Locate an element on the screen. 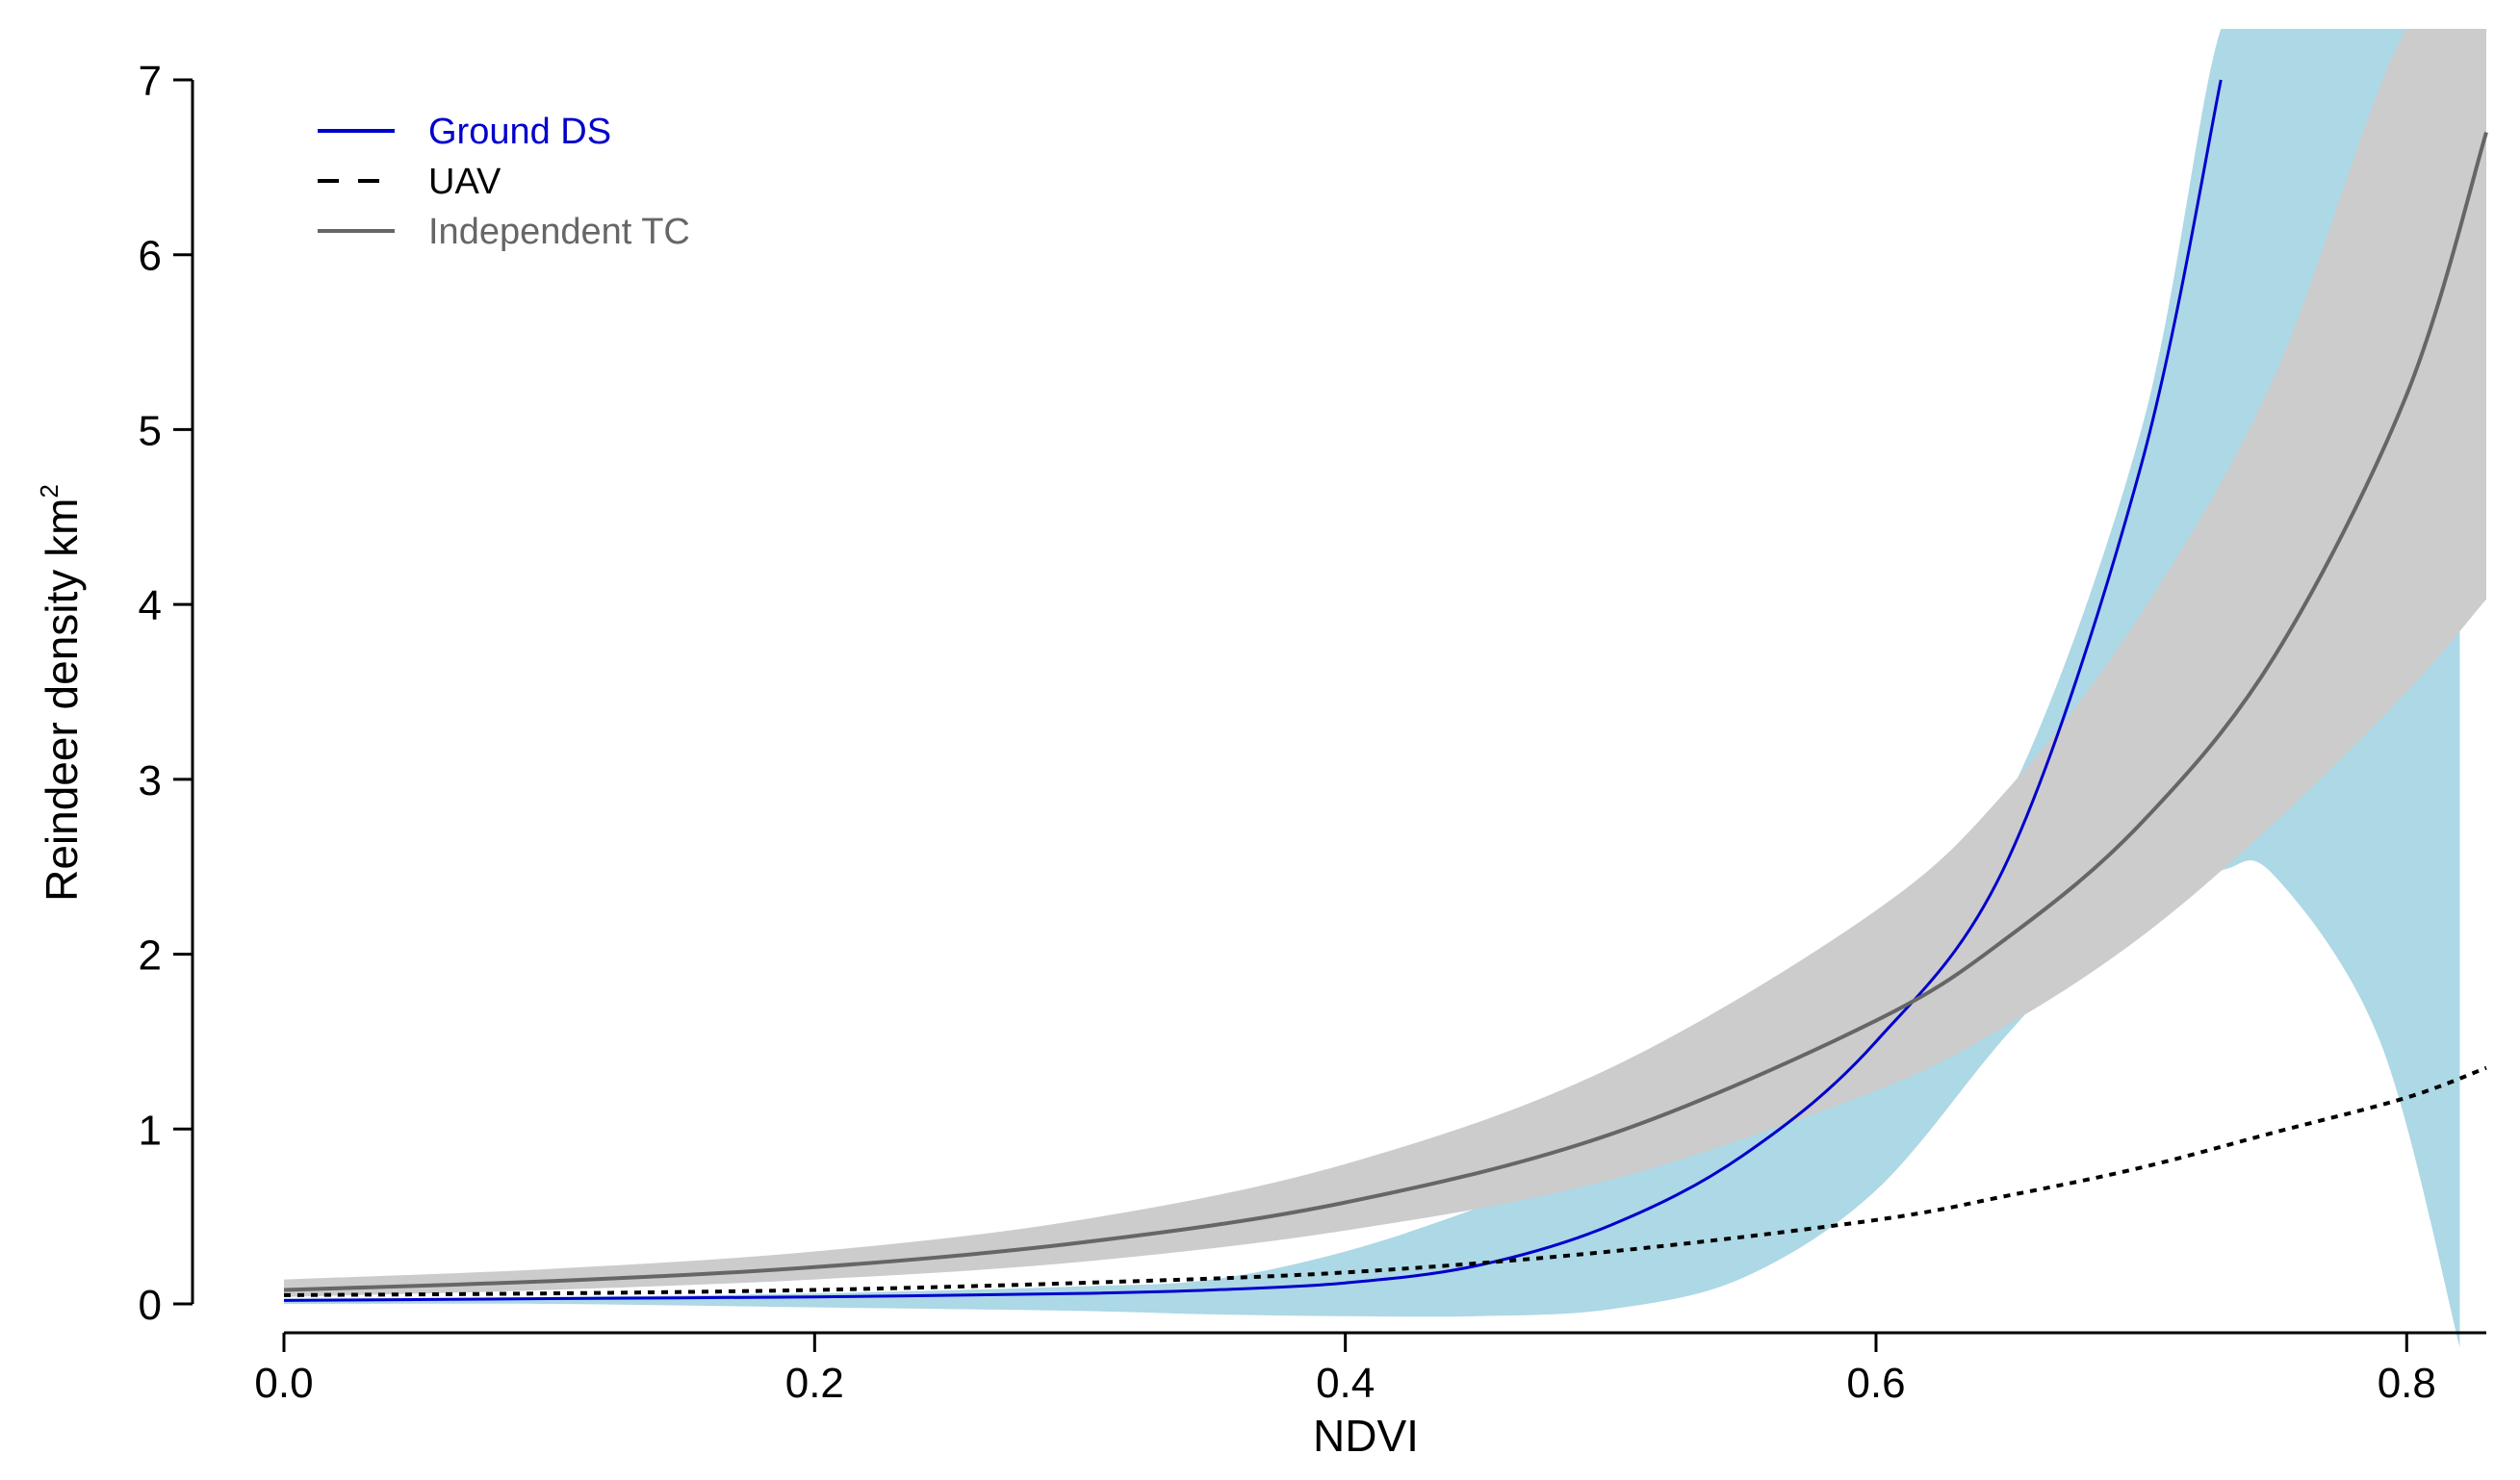 This screenshot has width=2520, height=1480. legend-item-ground-ds: Ground DS is located at coordinates (464, 132).